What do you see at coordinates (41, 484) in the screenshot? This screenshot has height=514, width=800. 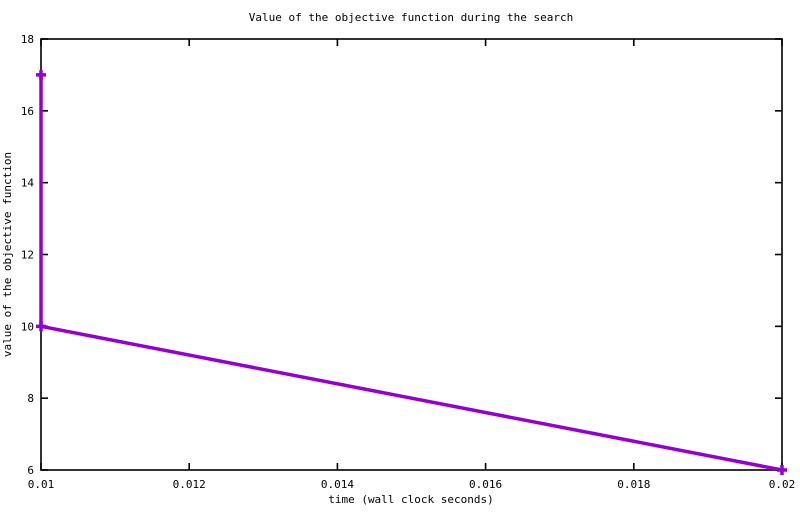 I see `x-tick-label: 0.01` at bounding box center [41, 484].